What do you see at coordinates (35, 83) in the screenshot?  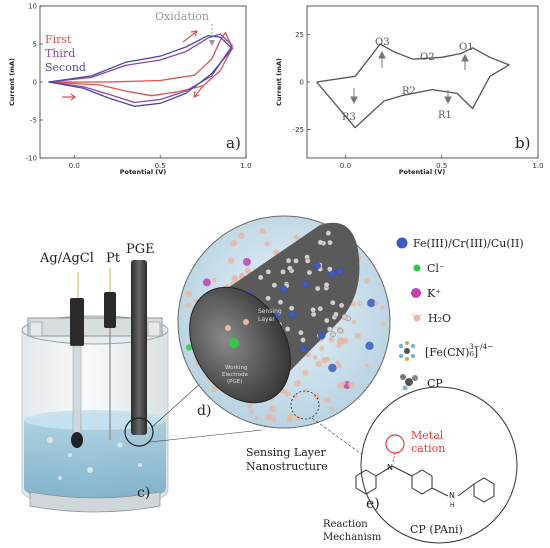 I see `y-tick-label: 0` at bounding box center [35, 83].